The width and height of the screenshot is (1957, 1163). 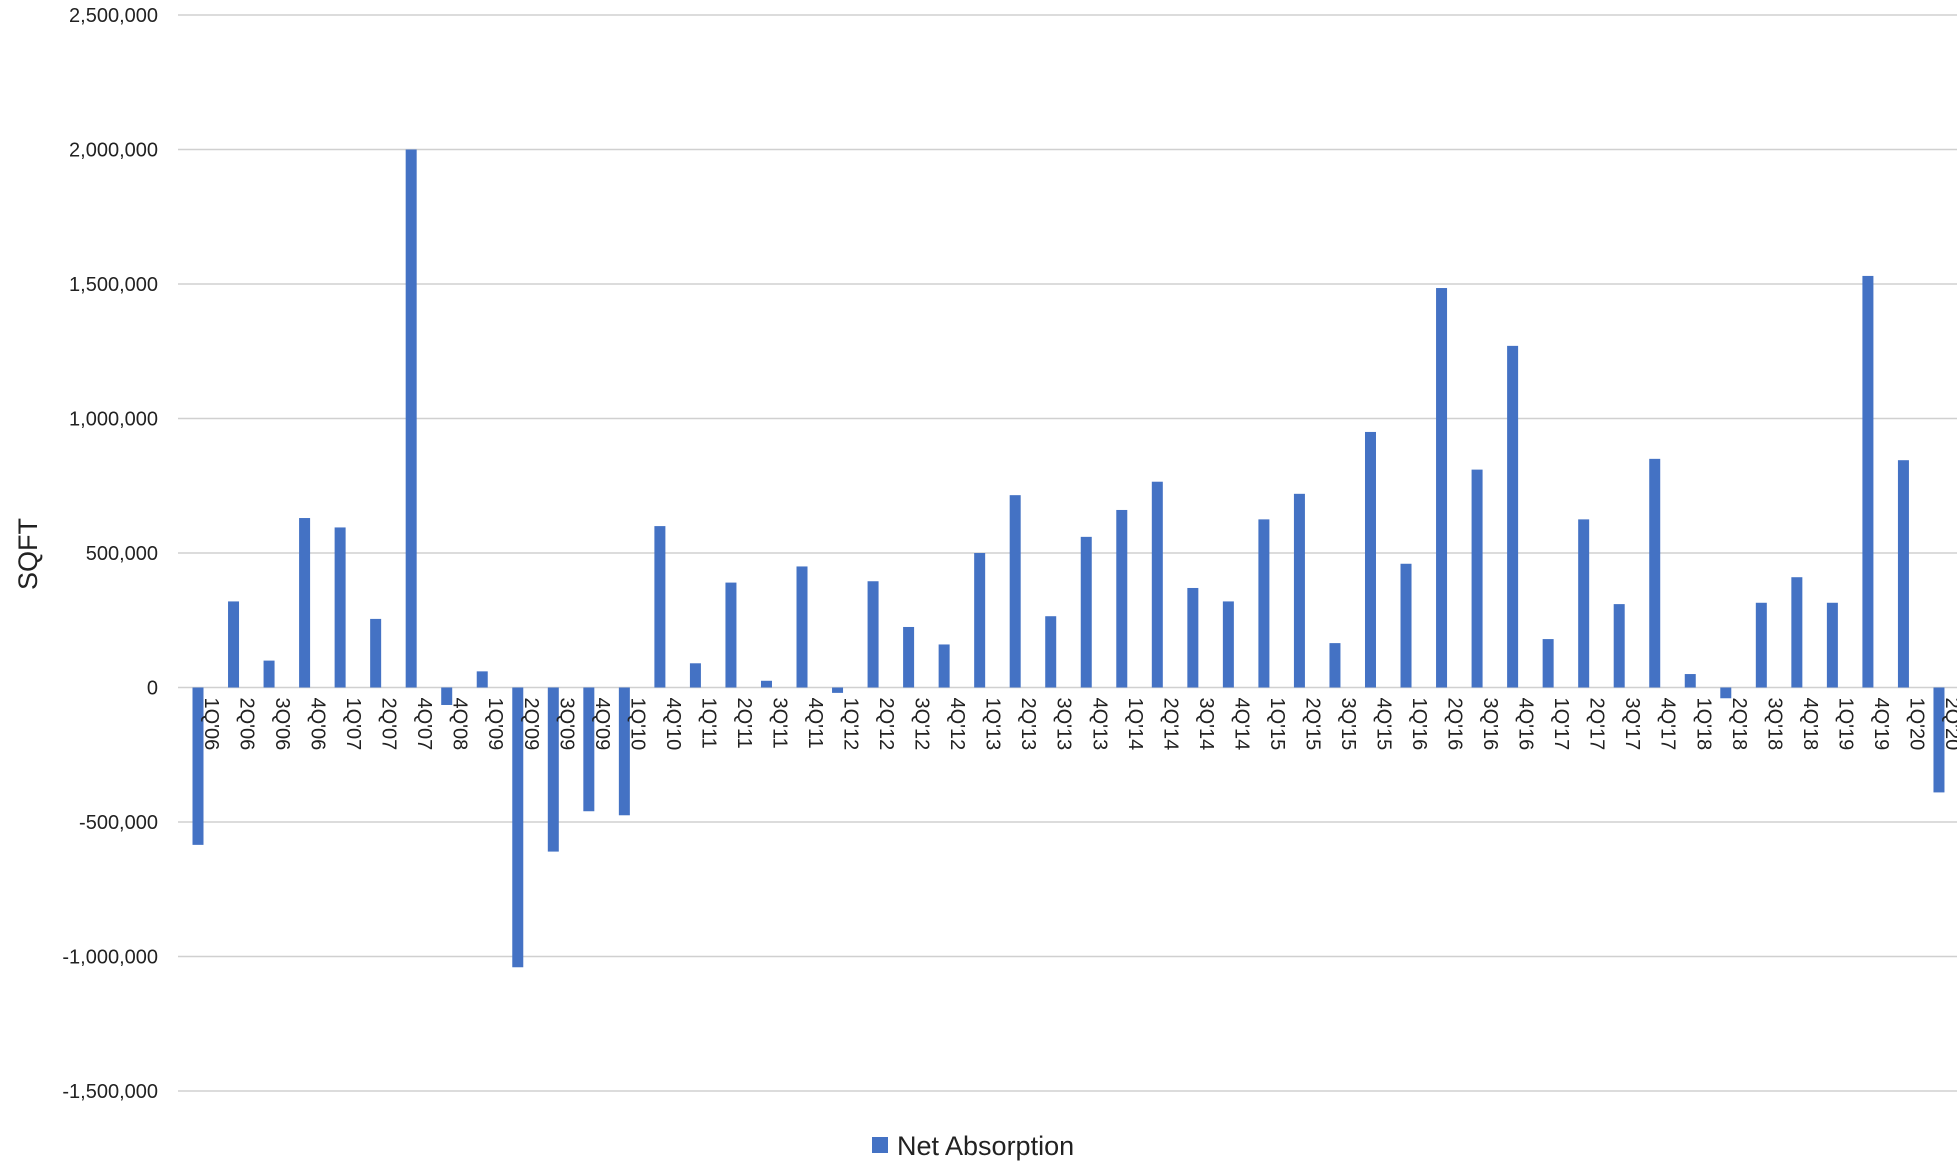 I want to click on x-tick-label: 4Q'17, so click(x=1668, y=724).